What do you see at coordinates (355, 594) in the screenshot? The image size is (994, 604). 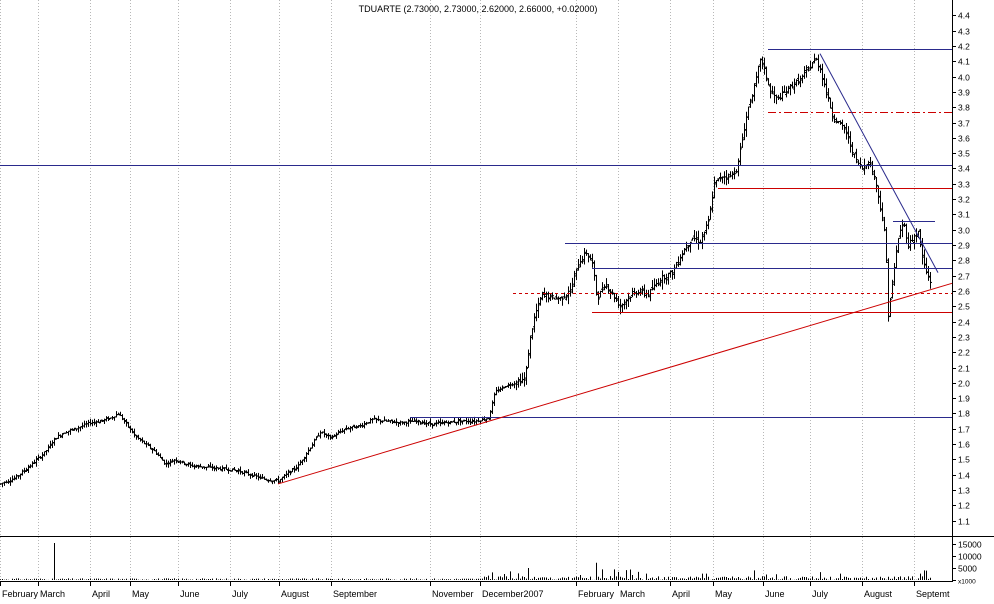 I see `time-axis-label: September` at bounding box center [355, 594].